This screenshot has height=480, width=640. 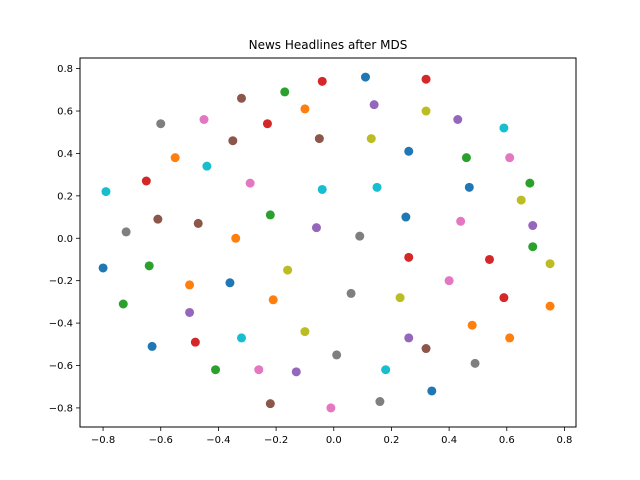 I want to click on y-tick-label-1: −0.6, so click(x=61, y=366).